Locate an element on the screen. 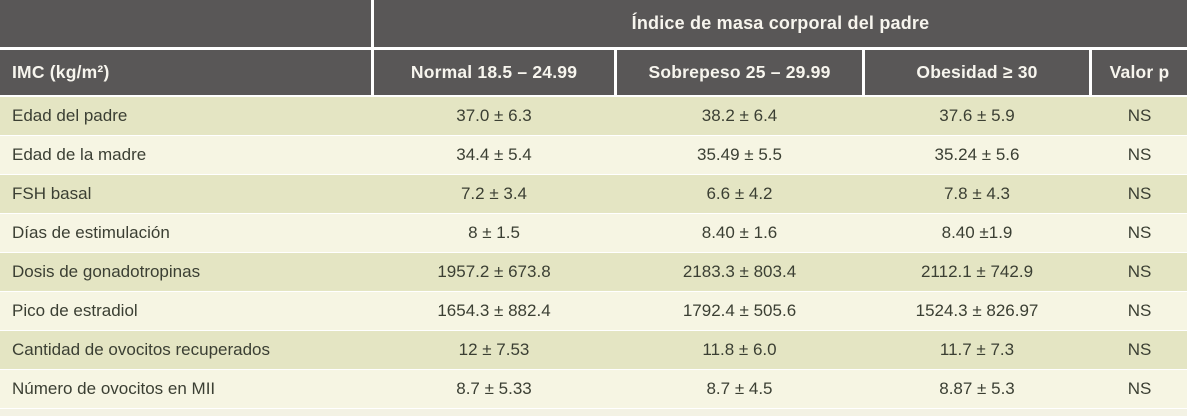 The width and height of the screenshot is (1187, 416). row-label: Edad del padre is located at coordinates (70, 115).